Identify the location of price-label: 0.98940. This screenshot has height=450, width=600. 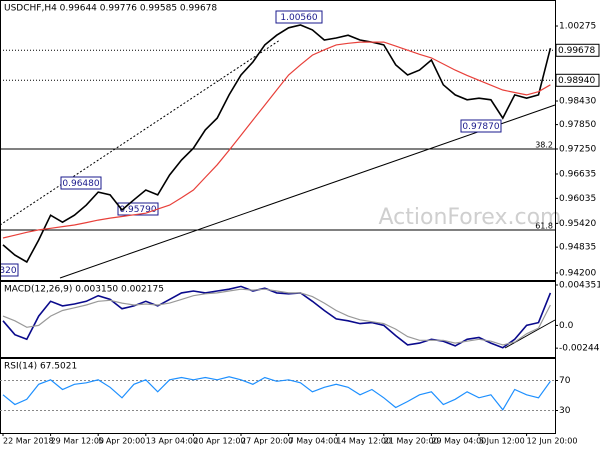
(576, 81).